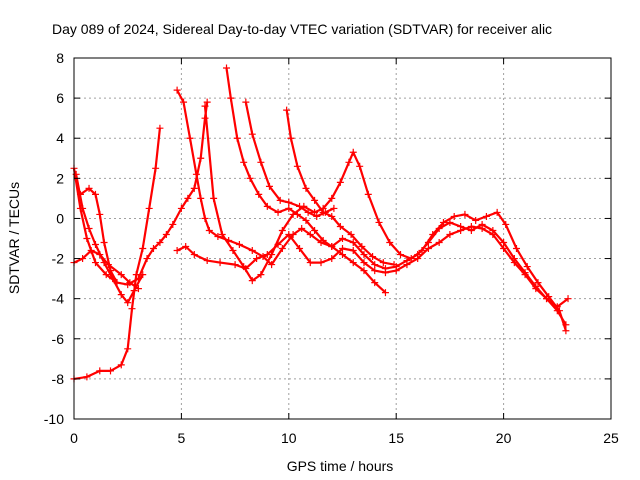  Describe the element at coordinates (58, 299) in the screenshot. I see `y-tick-label: -4` at that location.